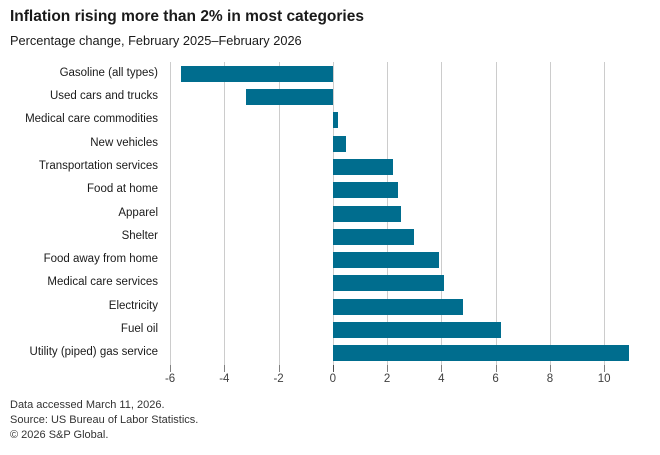  Describe the element at coordinates (604, 379) in the screenshot. I see `x-tick-label-10: 10` at that location.